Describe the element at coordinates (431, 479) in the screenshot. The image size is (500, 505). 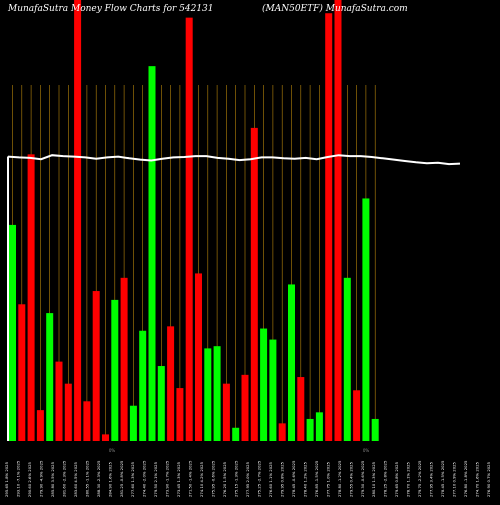
I see `x-tick-label: 277.95 3.4% 2025` at that location.